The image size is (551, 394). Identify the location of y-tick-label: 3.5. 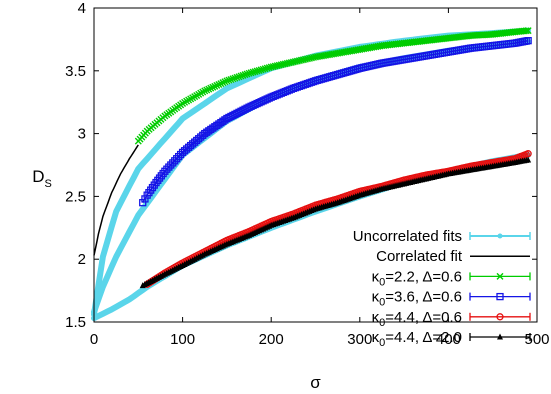
(75, 71).